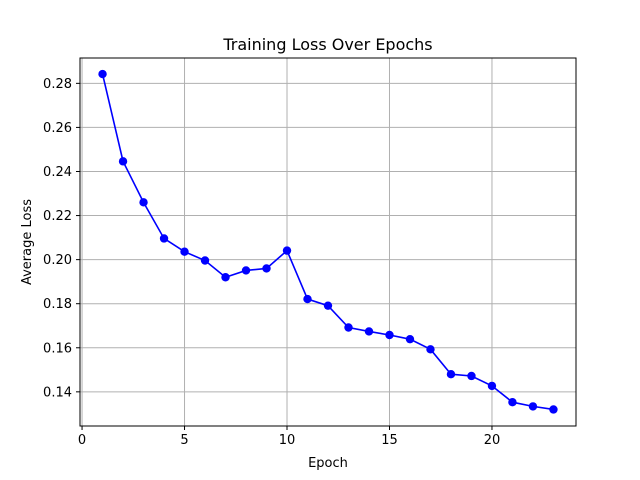  What do you see at coordinates (57, 392) in the screenshot?
I see `y-tick-label: 0.14` at bounding box center [57, 392].